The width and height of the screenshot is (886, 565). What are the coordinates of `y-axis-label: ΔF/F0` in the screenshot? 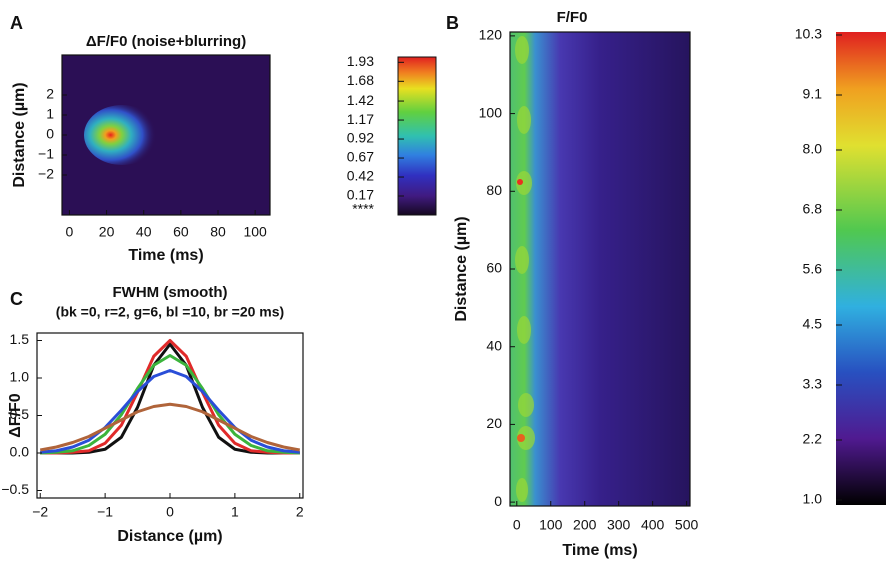 It's located at (15, 415).